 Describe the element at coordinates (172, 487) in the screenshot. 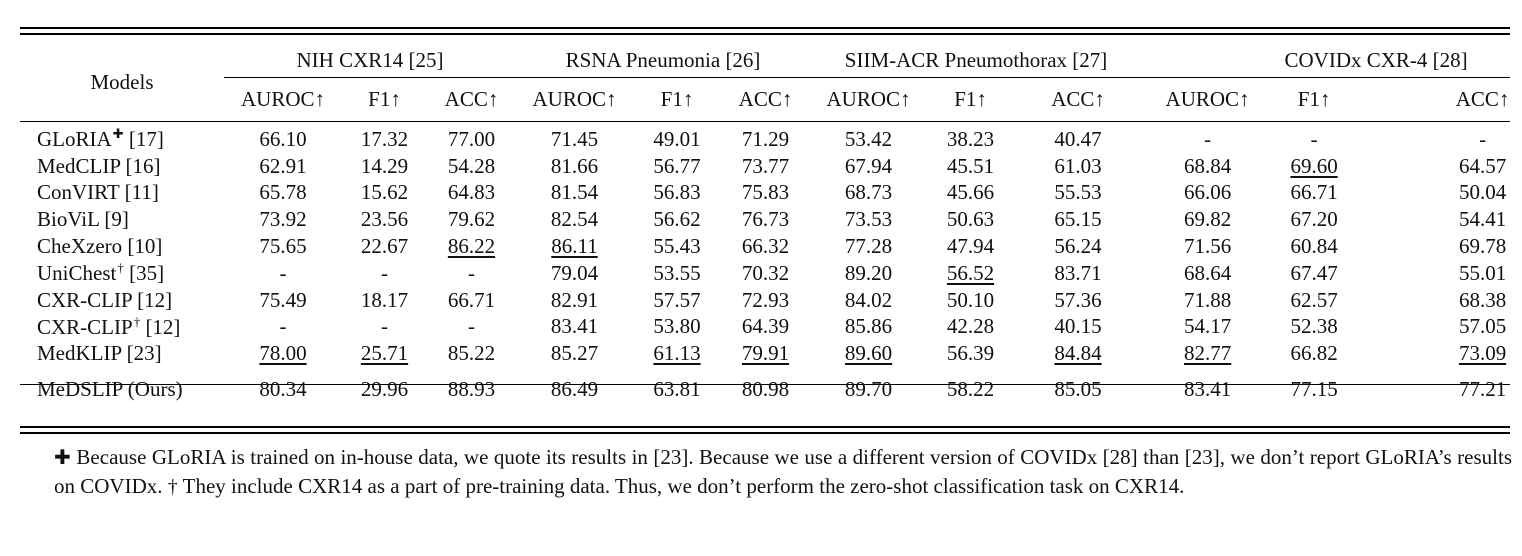

I see `dagger-icon: †` at that location.